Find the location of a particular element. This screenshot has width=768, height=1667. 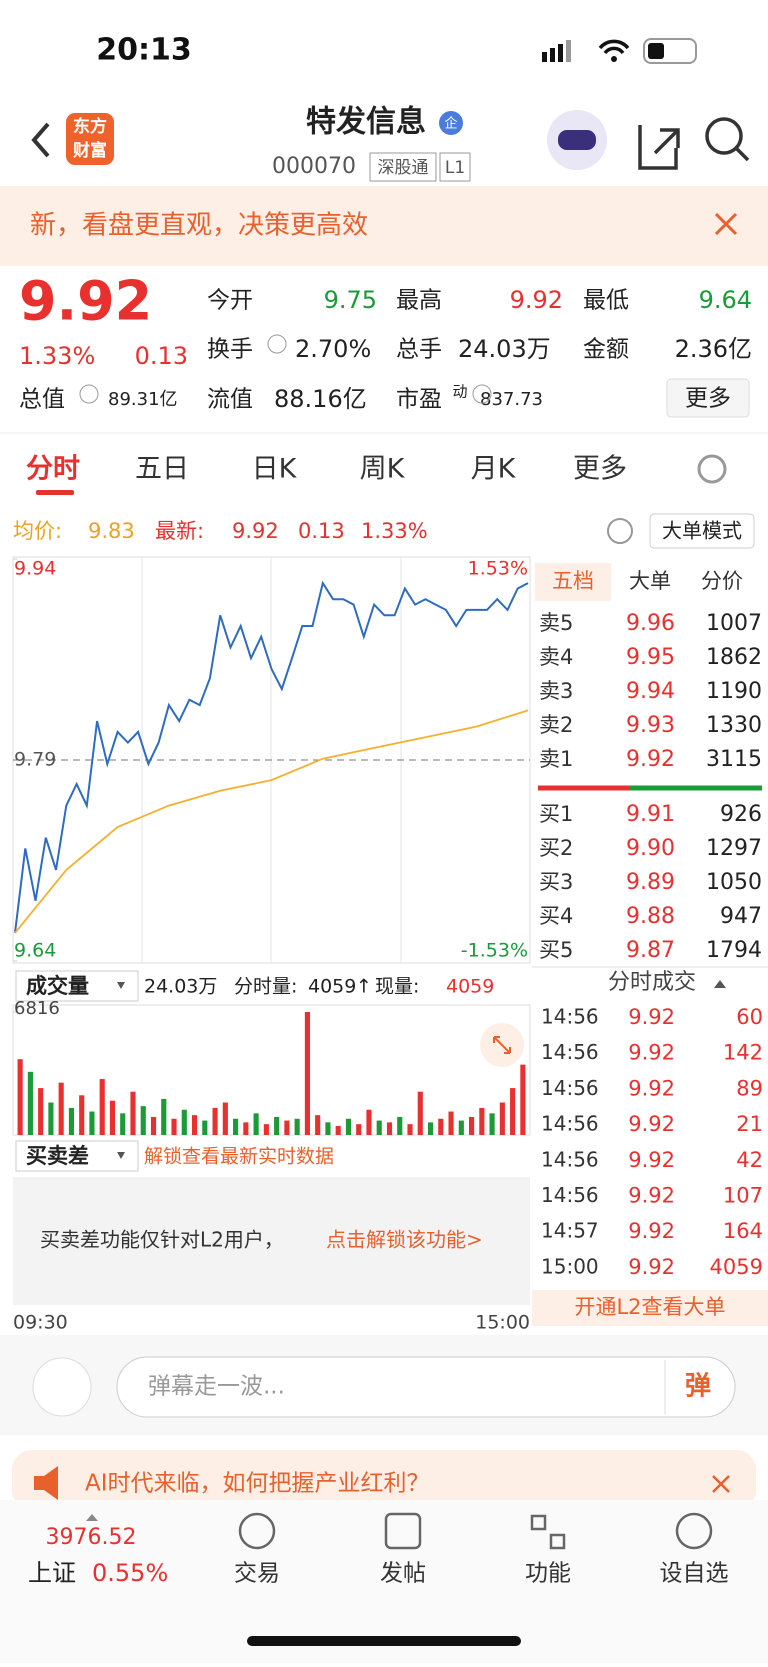

stat-value: 89.31亿 is located at coordinates (143, 399).